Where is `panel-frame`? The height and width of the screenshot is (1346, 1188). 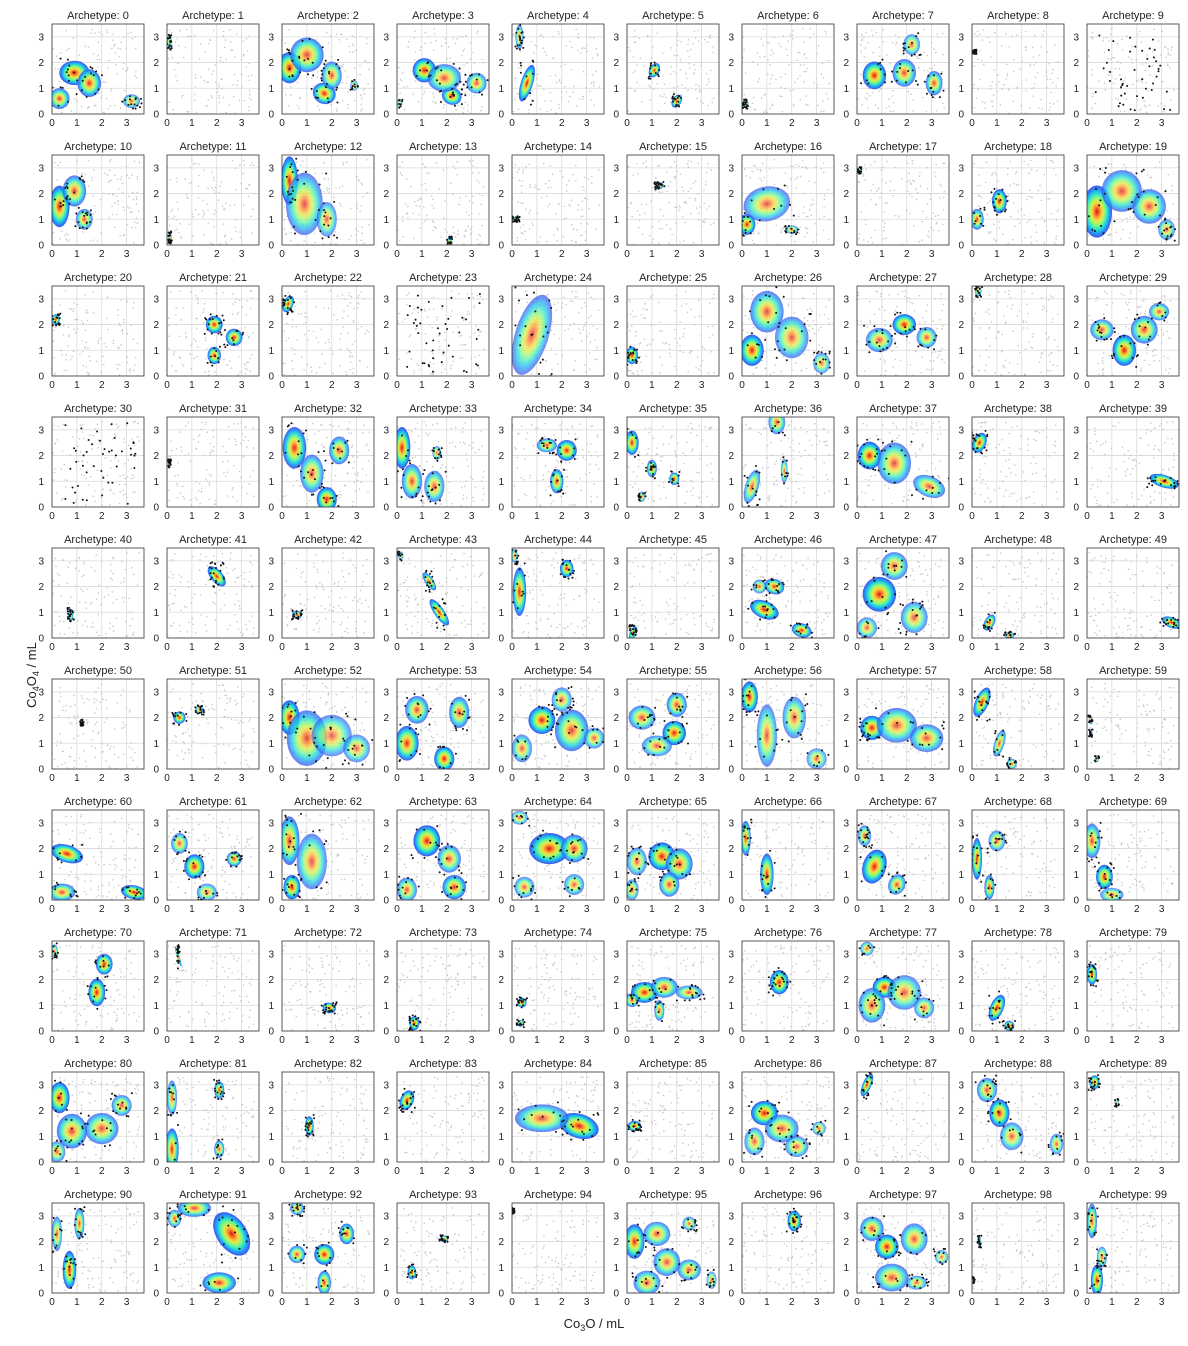
panel-frame is located at coordinates (328, 69).